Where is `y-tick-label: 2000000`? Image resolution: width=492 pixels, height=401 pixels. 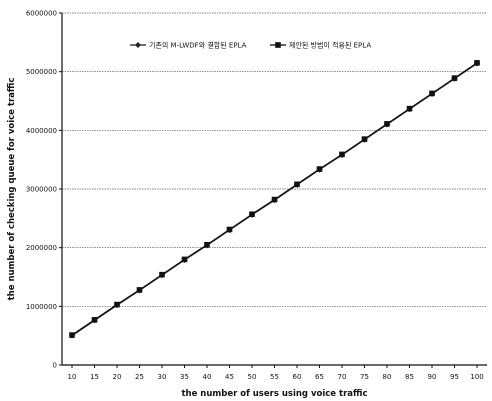
y-tick-label: 2000000 is located at coordinates (41, 248).